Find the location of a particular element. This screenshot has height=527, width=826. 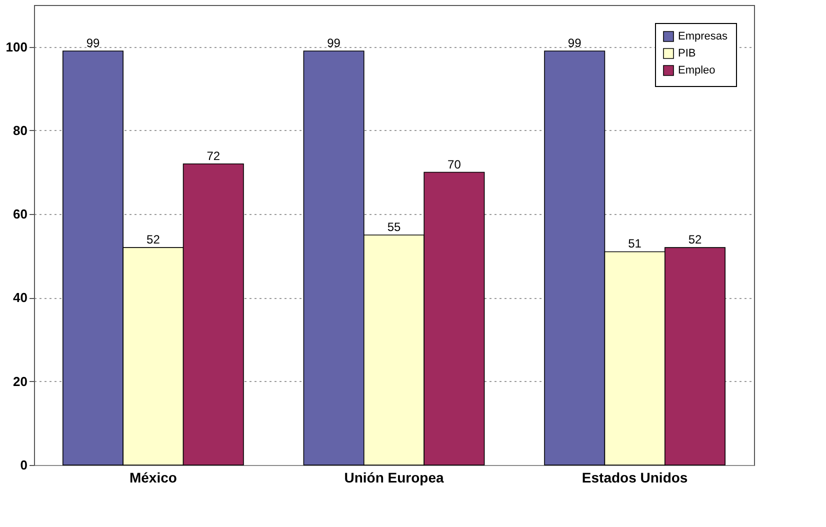

data-label: 70 is located at coordinates (455, 164).